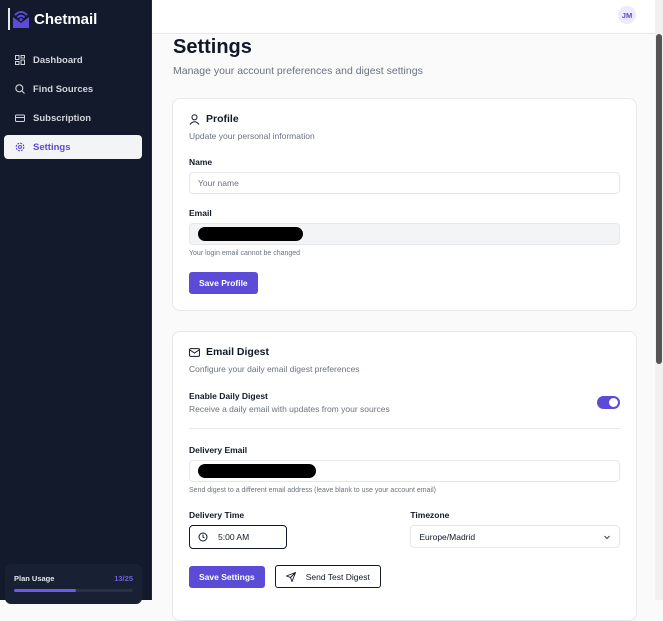 The height and width of the screenshot is (621, 663). I want to click on sidebar-item-subscription: Subscription, so click(73, 118).